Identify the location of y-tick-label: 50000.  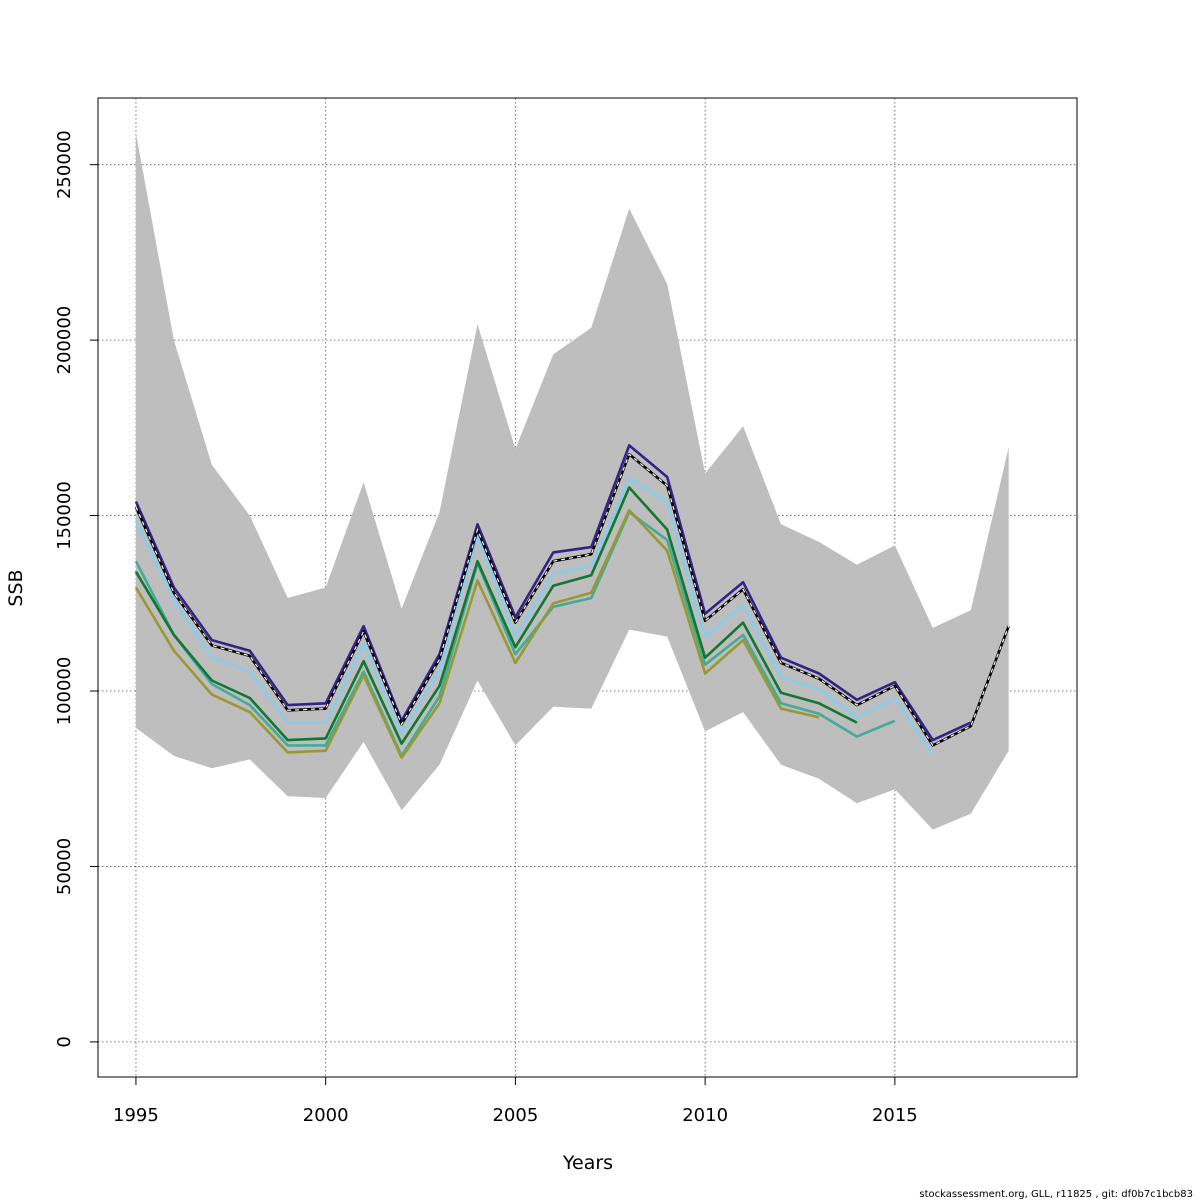
(64, 866).